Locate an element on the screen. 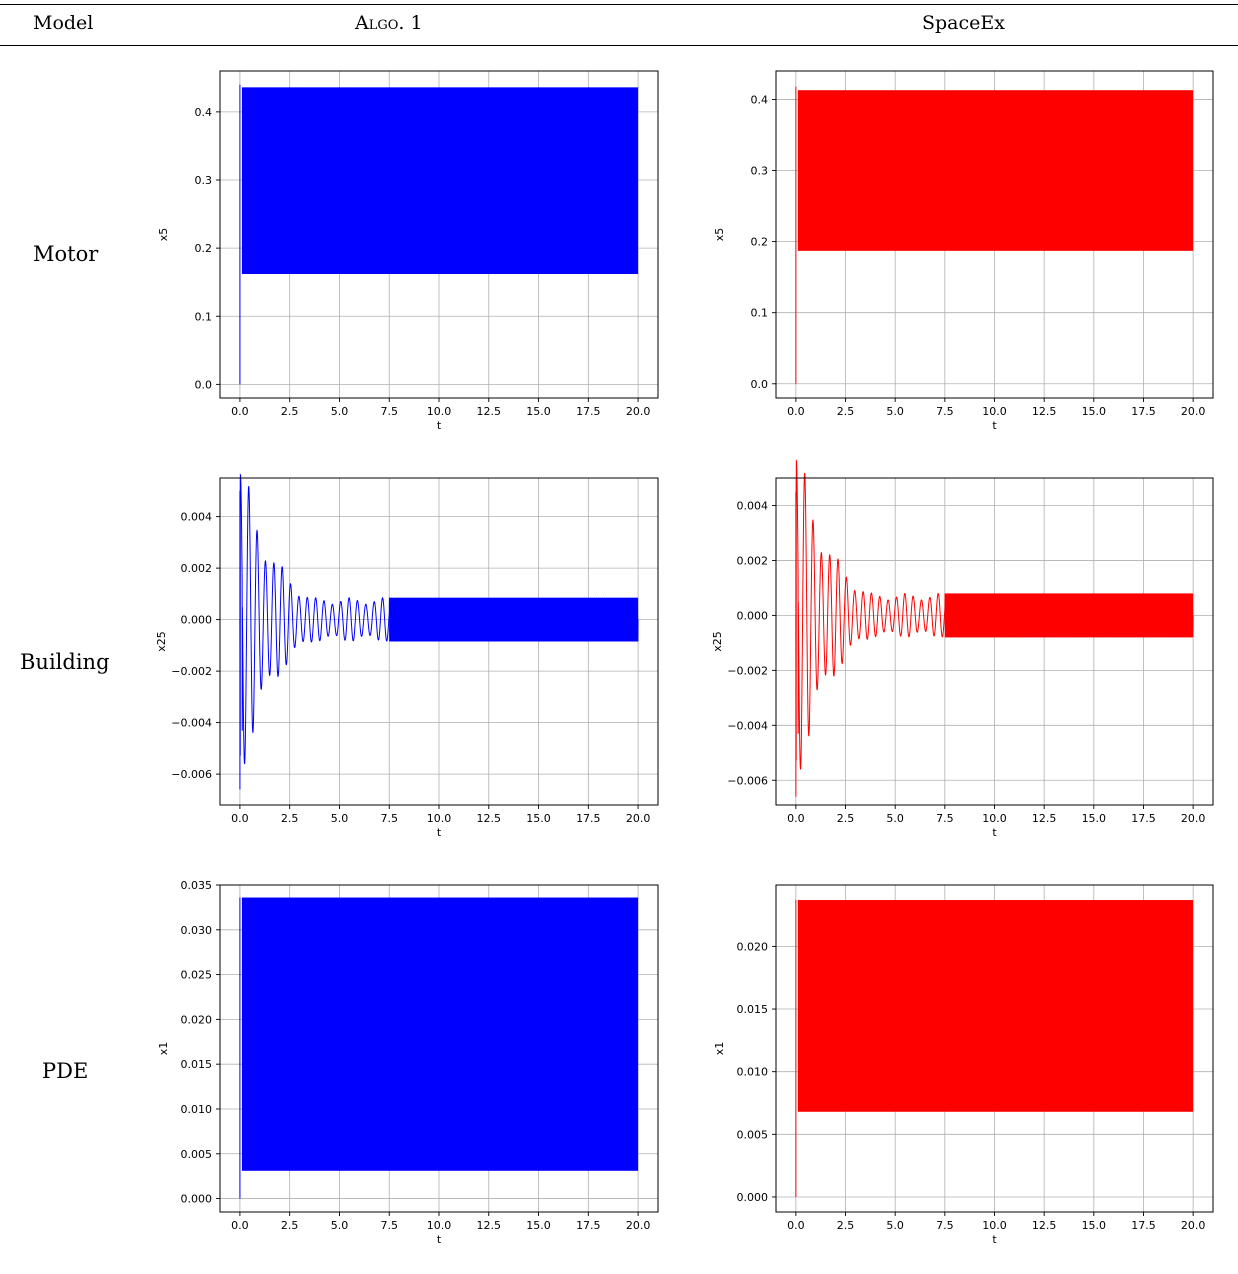  y-tick-label: 0.025 is located at coordinates (197, 975).